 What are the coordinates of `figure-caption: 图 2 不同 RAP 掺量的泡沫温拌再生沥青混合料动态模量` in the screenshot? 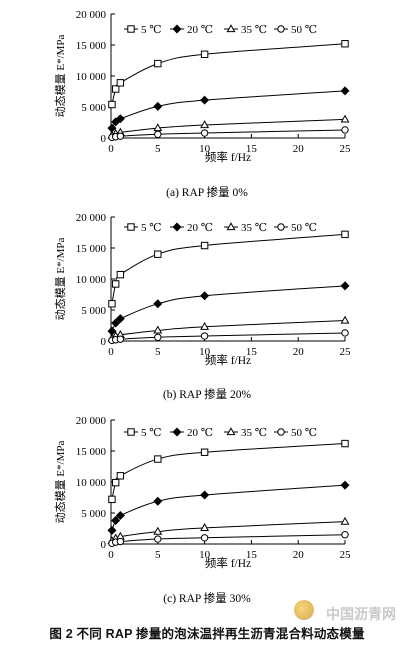 It's located at (207, 634).